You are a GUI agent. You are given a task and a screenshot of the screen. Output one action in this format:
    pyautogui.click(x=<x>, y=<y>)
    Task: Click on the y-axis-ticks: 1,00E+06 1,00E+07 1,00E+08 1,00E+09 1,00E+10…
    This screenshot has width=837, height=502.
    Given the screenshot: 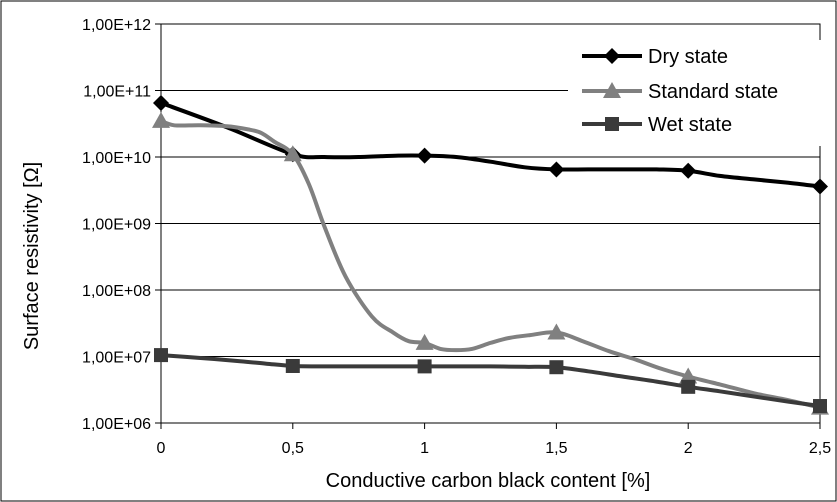 What is the action you would take?
    pyautogui.click(x=121, y=225)
    